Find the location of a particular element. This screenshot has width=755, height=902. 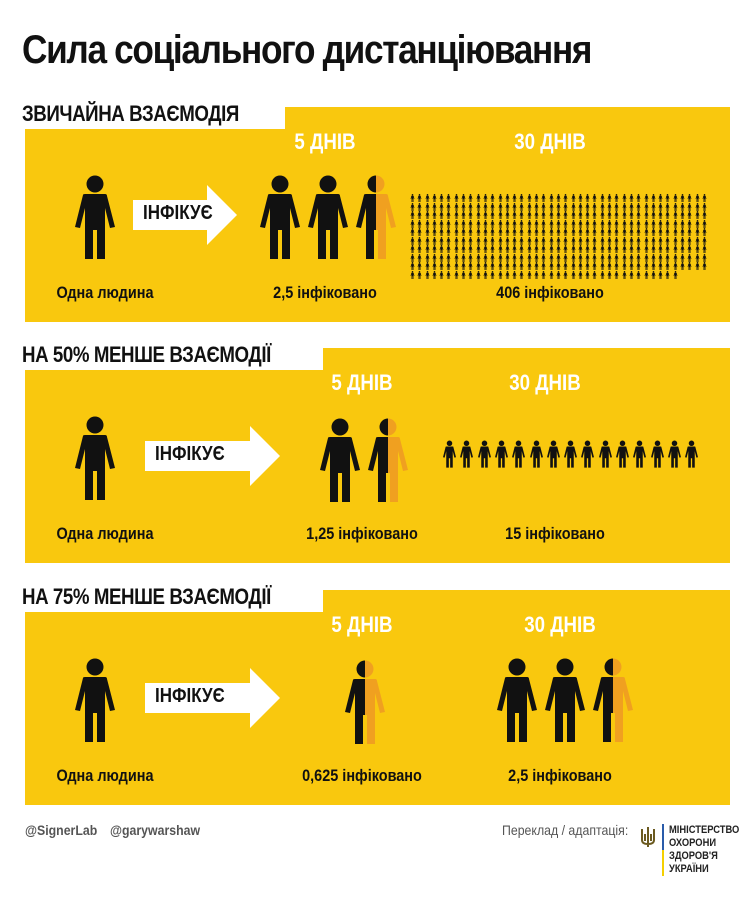

day30-caption: 406 інфіковано is located at coordinates (550, 292).